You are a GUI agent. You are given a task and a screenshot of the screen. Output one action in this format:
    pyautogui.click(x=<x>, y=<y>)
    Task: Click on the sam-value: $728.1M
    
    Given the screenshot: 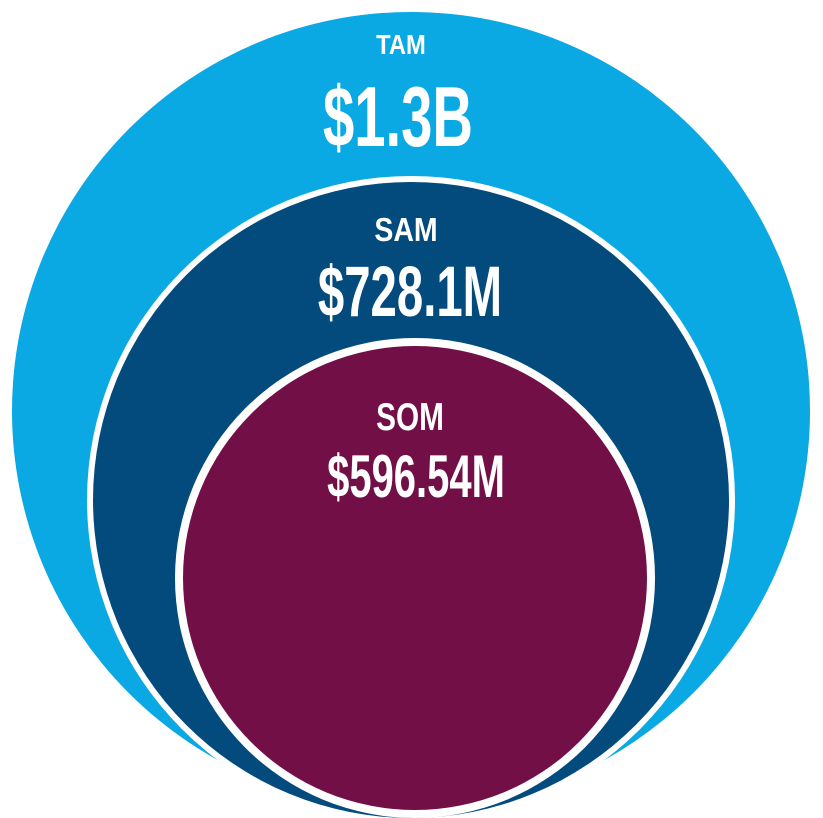 What is the action you would take?
    pyautogui.click(x=410, y=291)
    